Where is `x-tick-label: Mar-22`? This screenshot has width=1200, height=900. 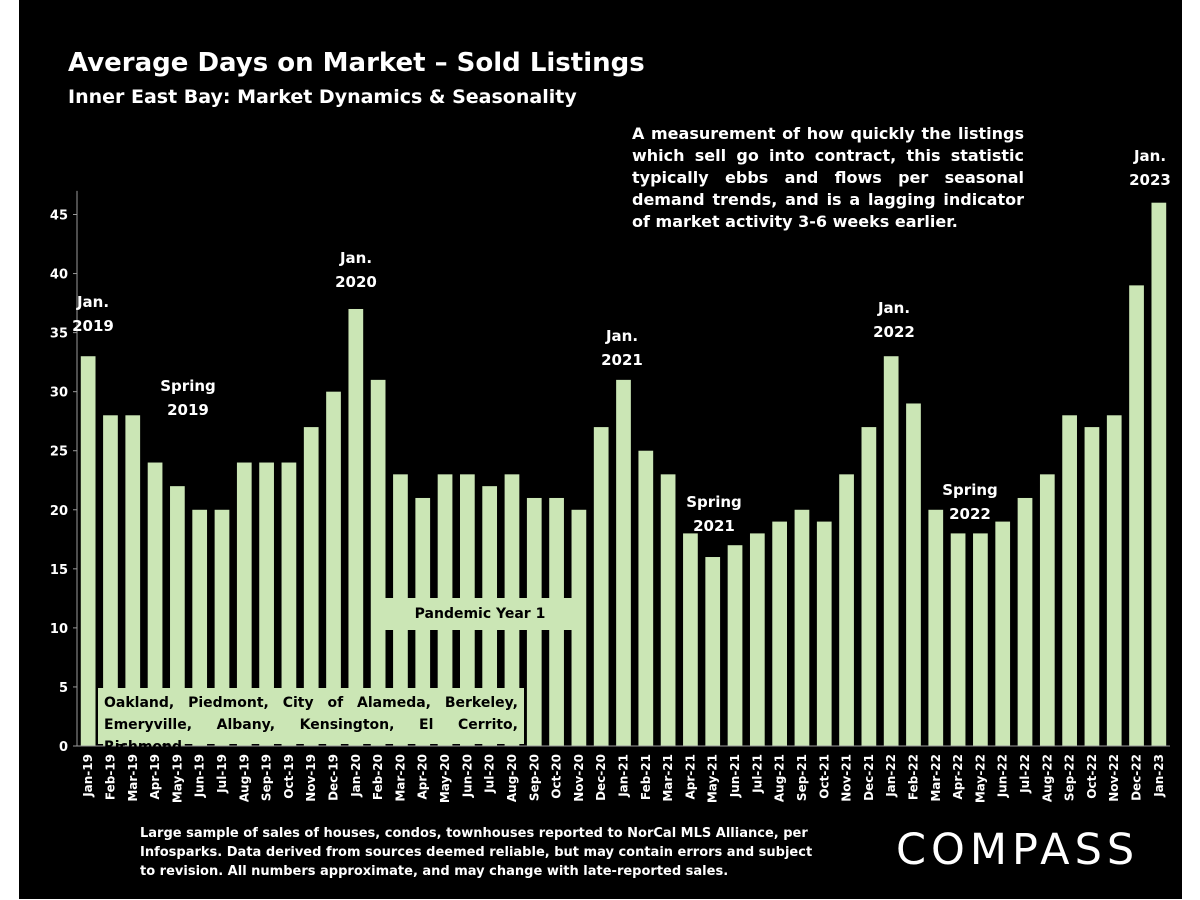 x-tick-label: Mar-22 is located at coordinates (936, 778).